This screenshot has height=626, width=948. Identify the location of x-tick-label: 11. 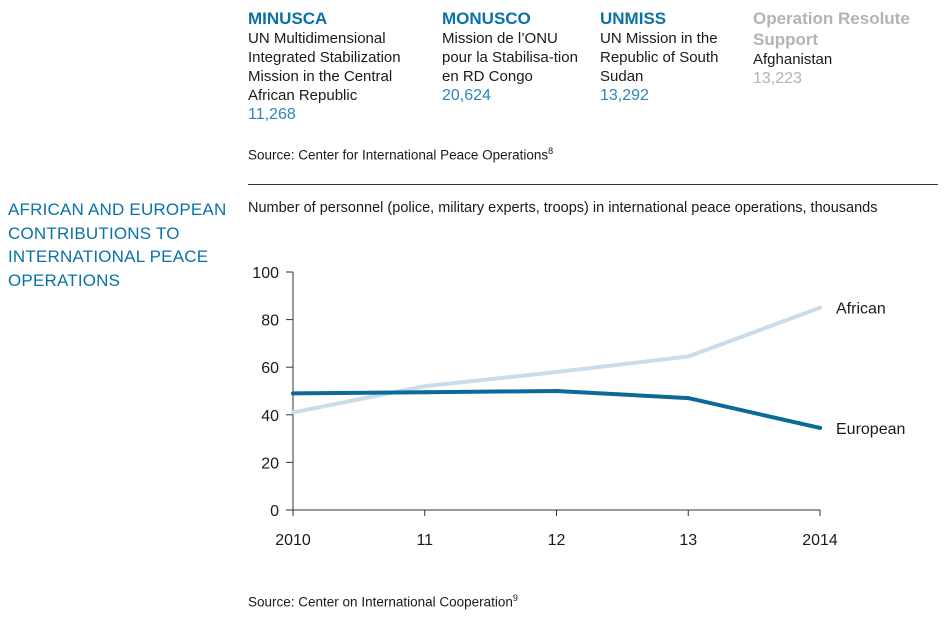
(424, 540).